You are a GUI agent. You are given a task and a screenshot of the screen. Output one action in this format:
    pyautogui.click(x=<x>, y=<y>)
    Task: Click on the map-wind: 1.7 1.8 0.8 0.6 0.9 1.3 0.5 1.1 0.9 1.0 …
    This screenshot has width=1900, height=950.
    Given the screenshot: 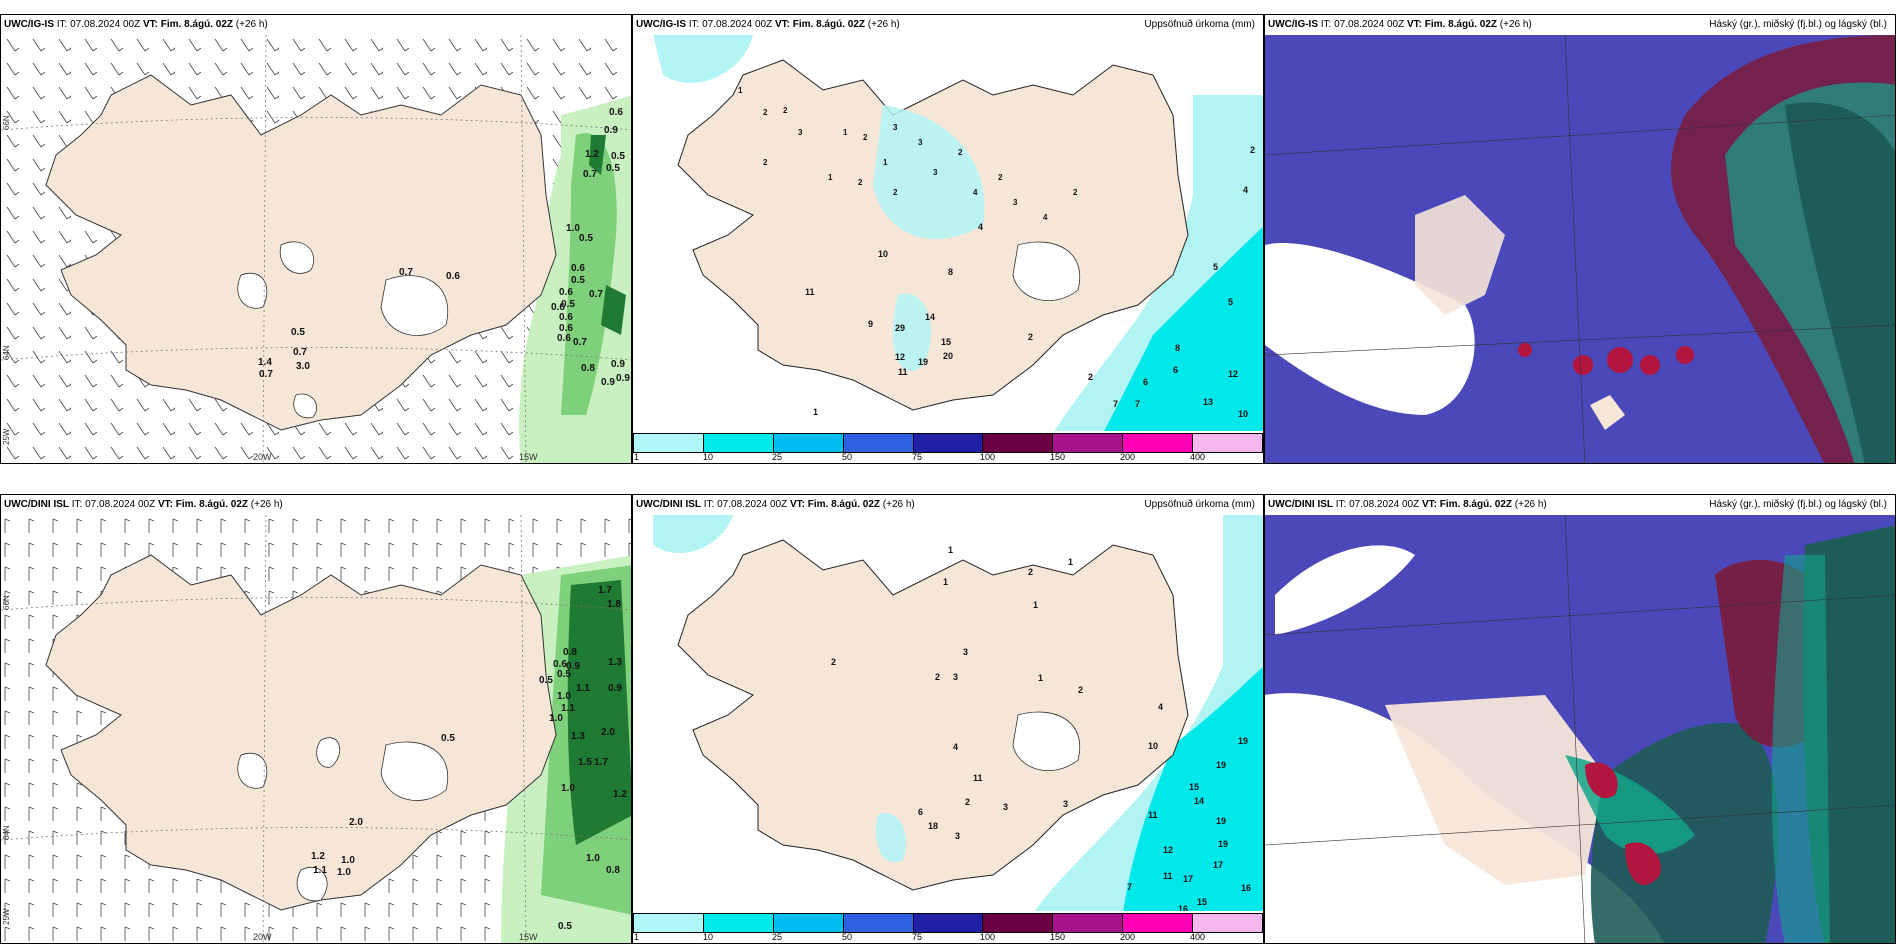 What is the action you would take?
    pyautogui.click(x=316, y=729)
    